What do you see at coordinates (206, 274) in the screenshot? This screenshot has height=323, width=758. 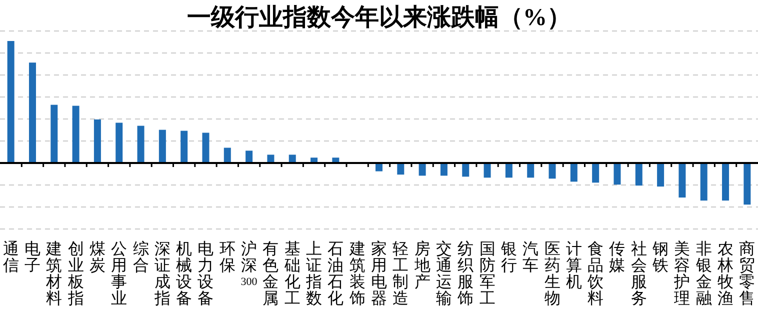 I see `x-tick-label: 电力设备` at bounding box center [206, 274].